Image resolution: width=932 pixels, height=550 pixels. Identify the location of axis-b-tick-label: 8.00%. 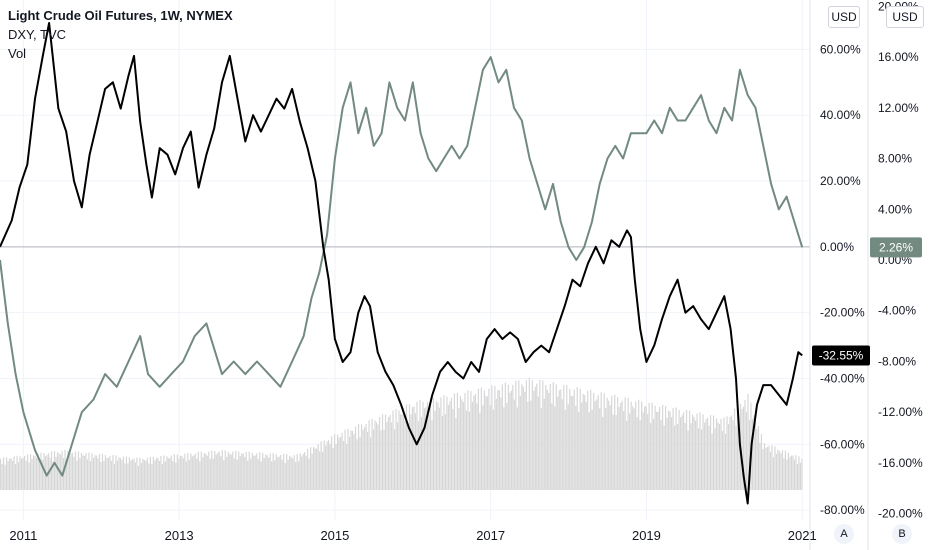
(895, 159).